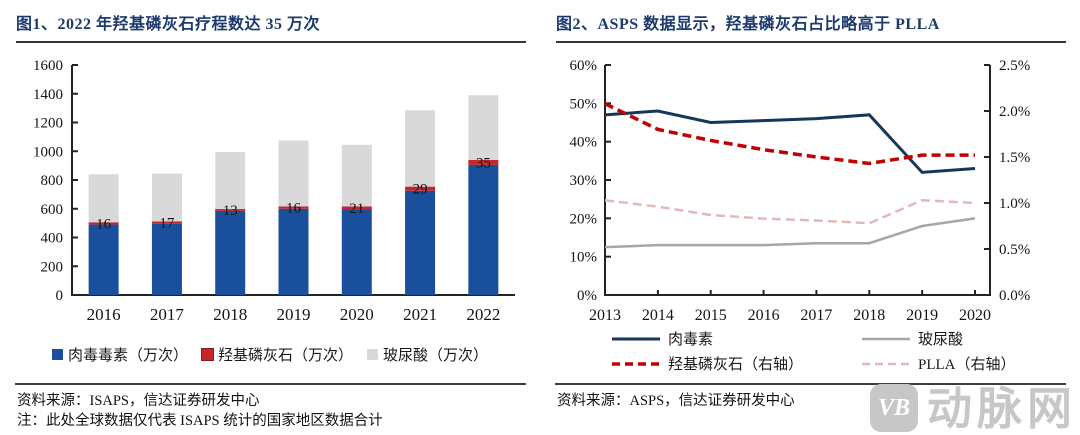 The height and width of the screenshot is (435, 1080). Describe the element at coordinates (842, 351) in the screenshot. I see `figure2-legend: 肉毒素 玻尿酸羟基磷灰石（右轴） PLLA（右轴）` at that location.